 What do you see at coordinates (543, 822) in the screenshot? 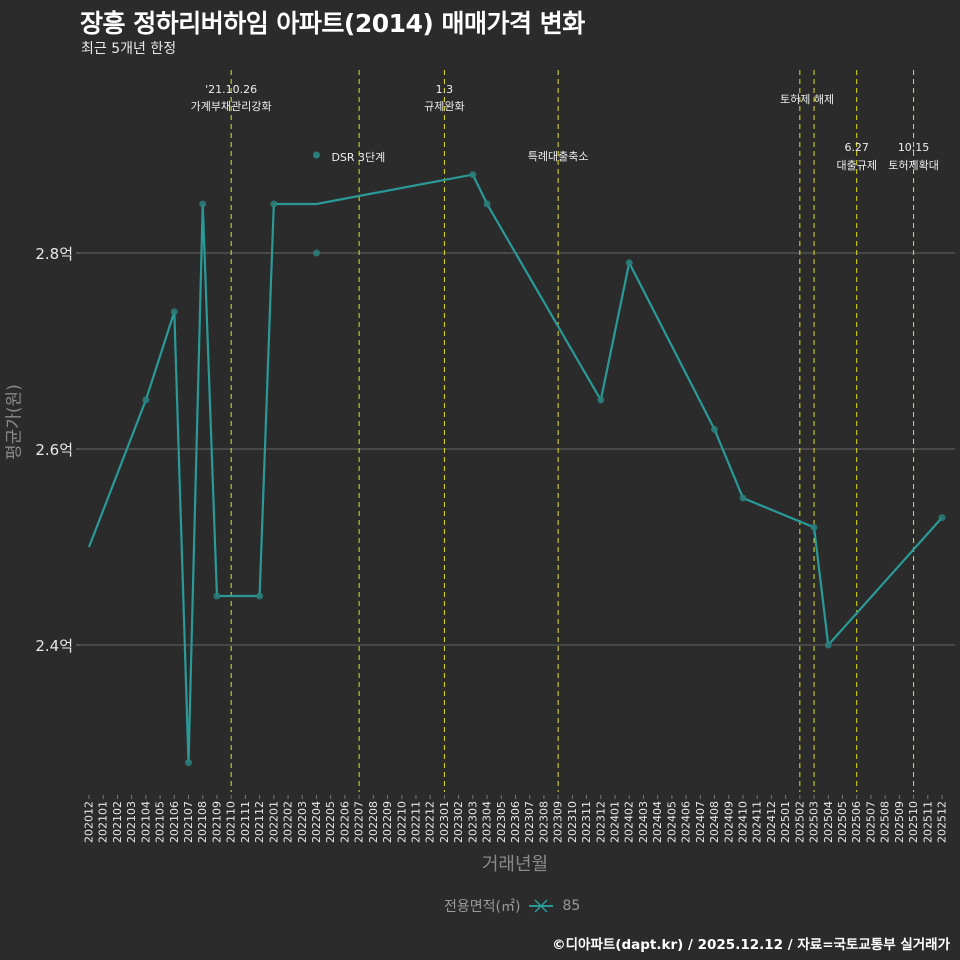
I see `x-tick-label: 202308` at bounding box center [543, 822].